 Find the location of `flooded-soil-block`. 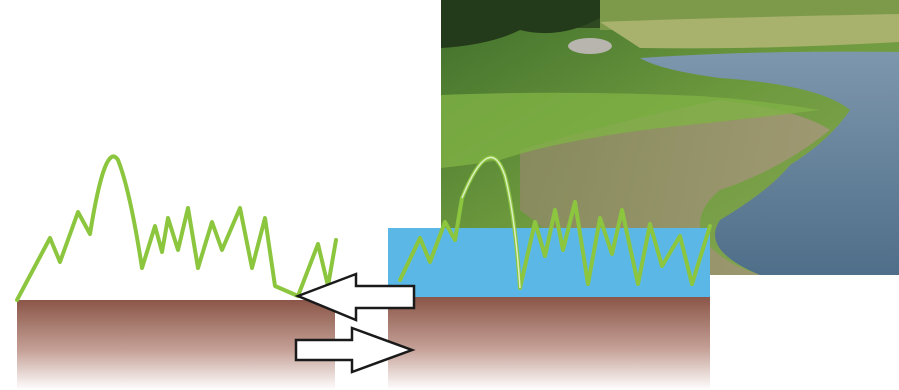

flooded-soil-block is located at coordinates (549, 343).